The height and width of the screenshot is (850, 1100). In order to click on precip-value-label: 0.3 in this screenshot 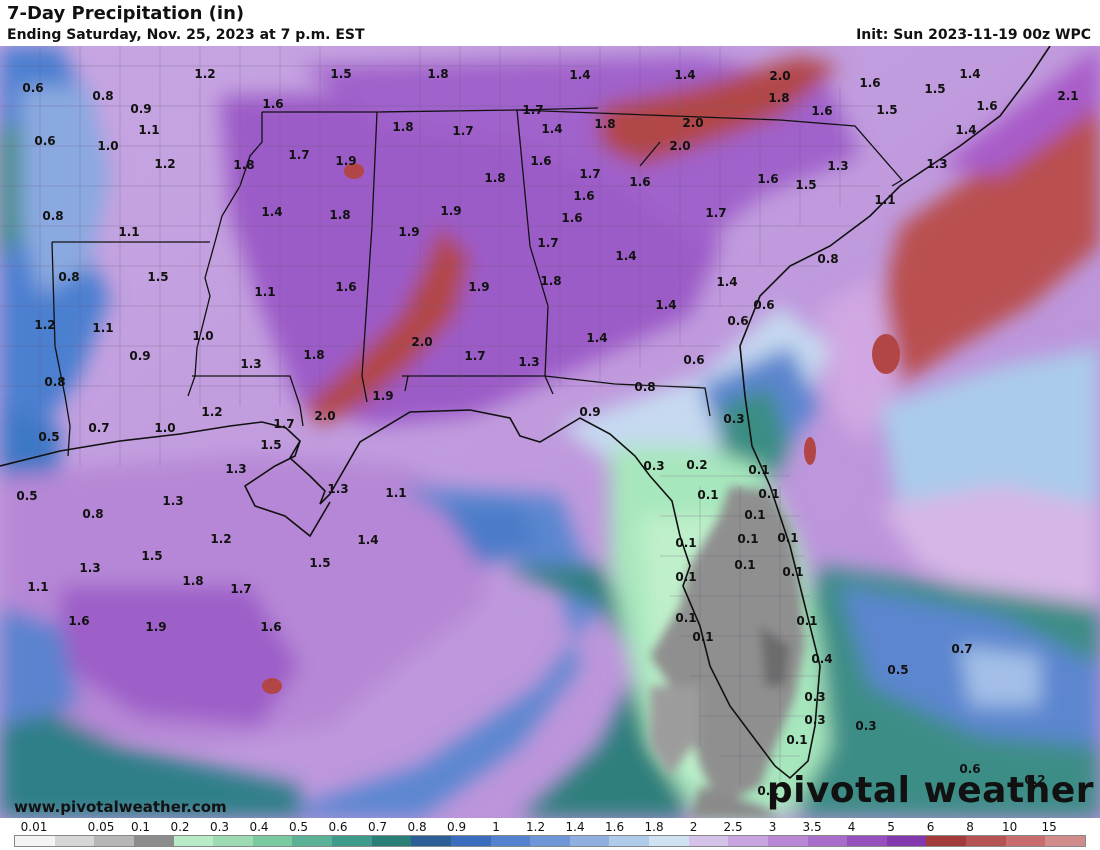, I will do `click(653, 466)`.